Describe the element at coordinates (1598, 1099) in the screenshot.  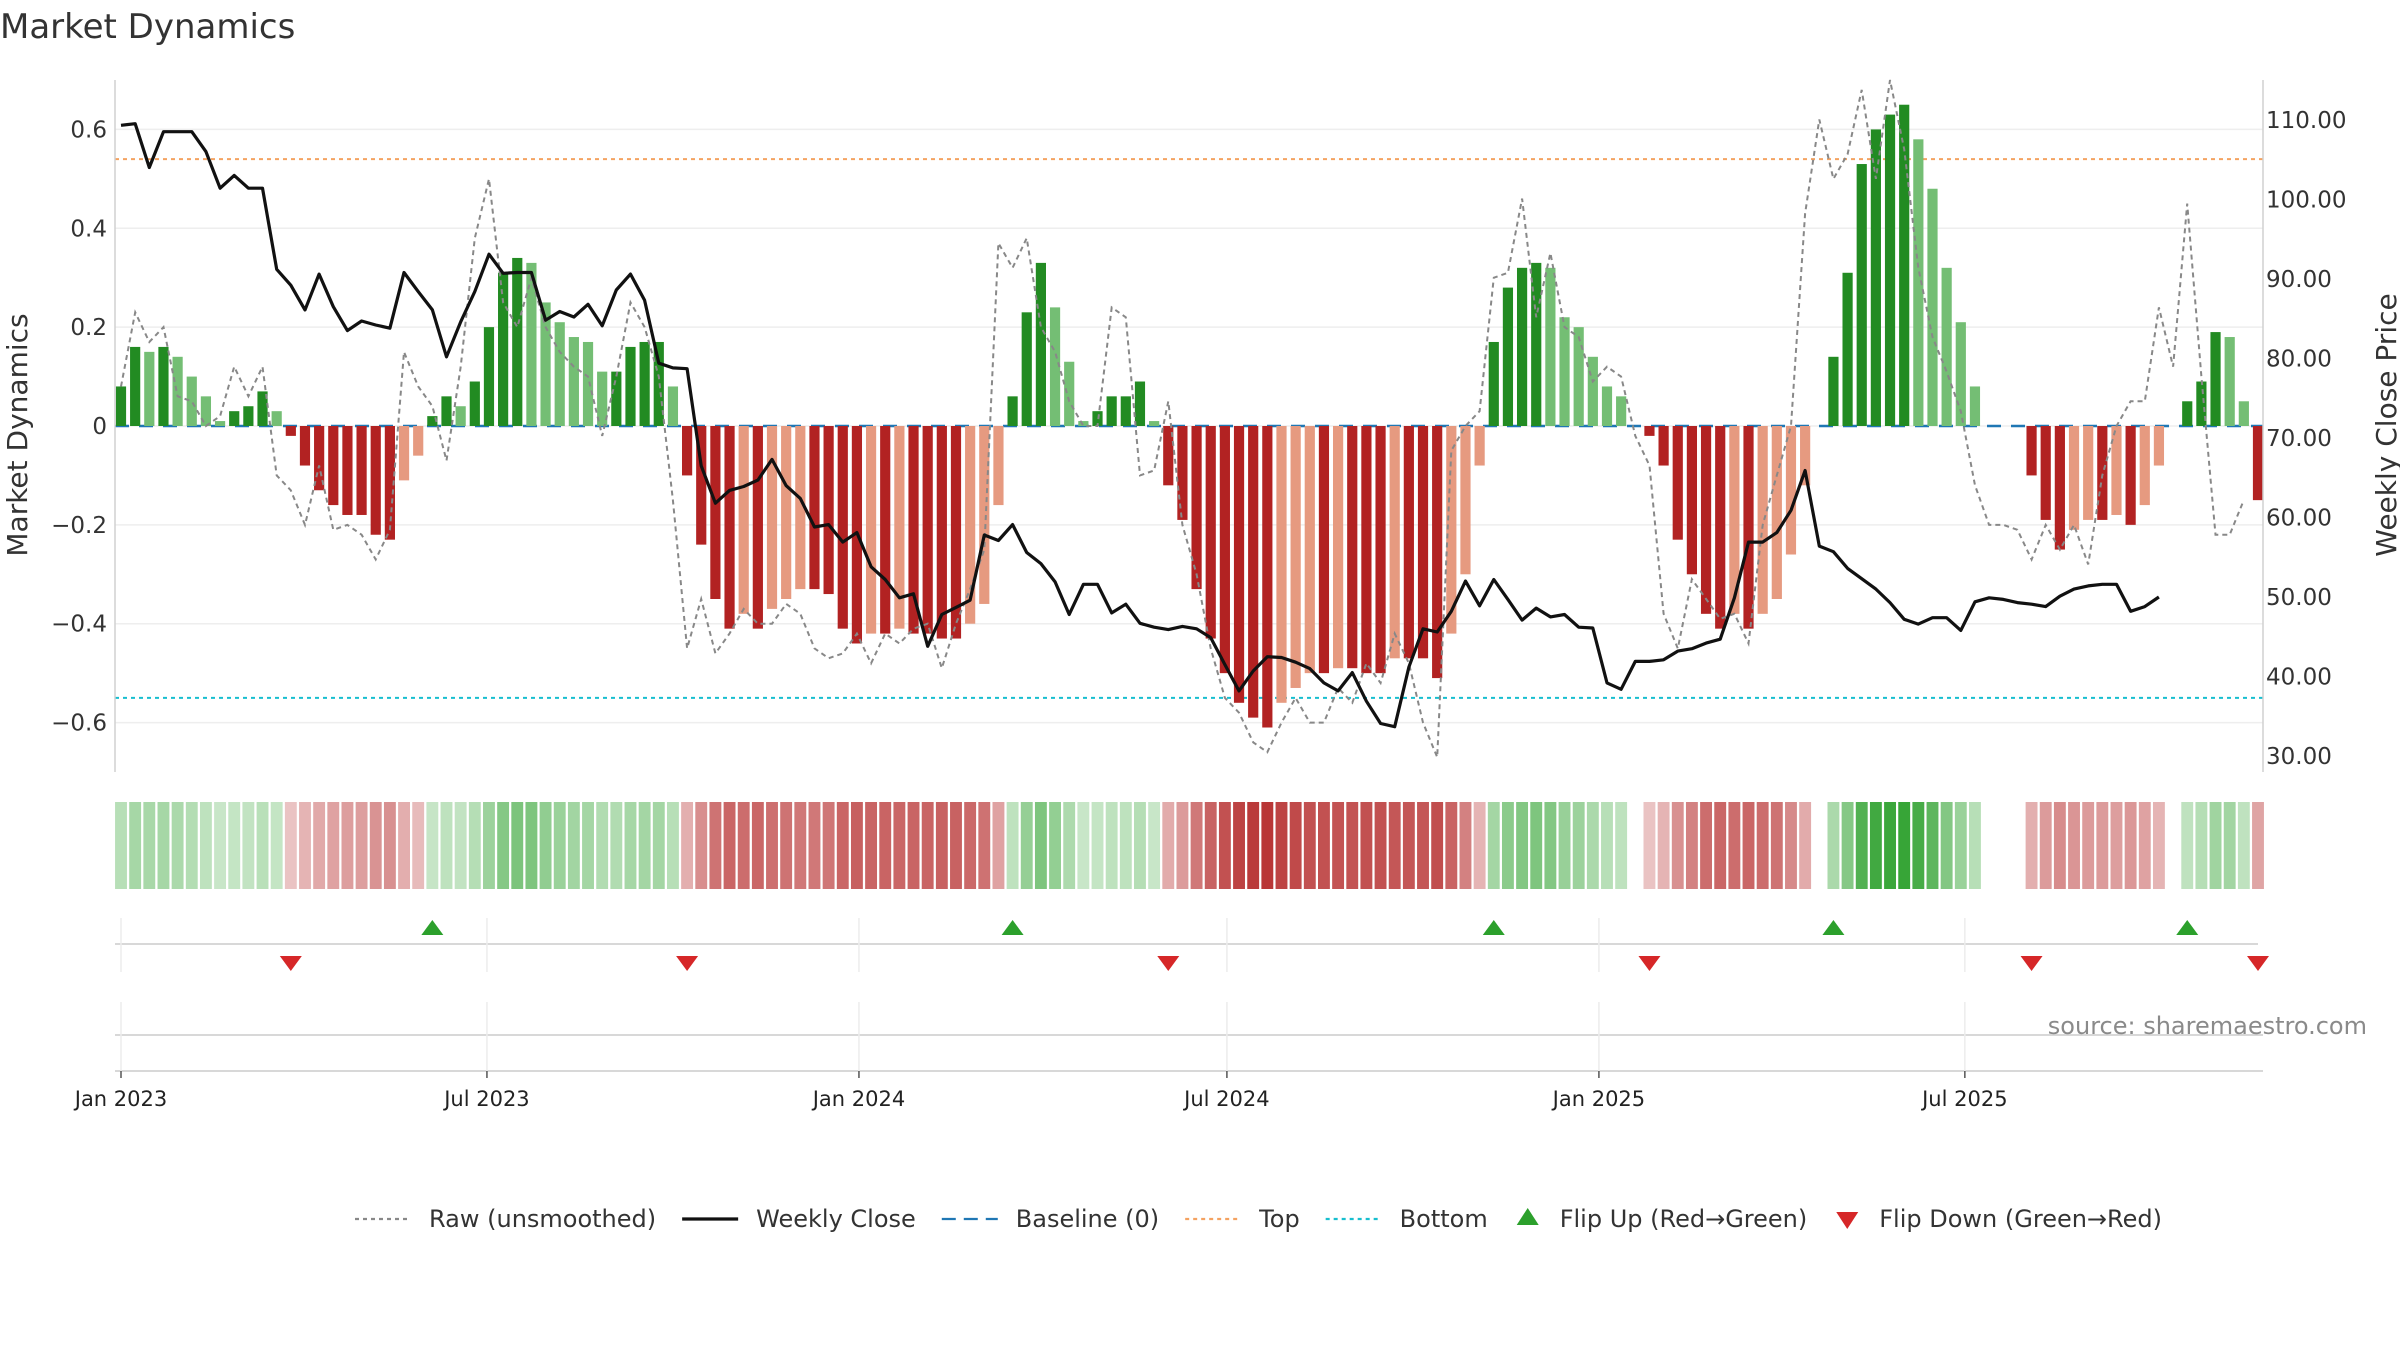
I see `x-tick-label: Jan 2025` at that location.